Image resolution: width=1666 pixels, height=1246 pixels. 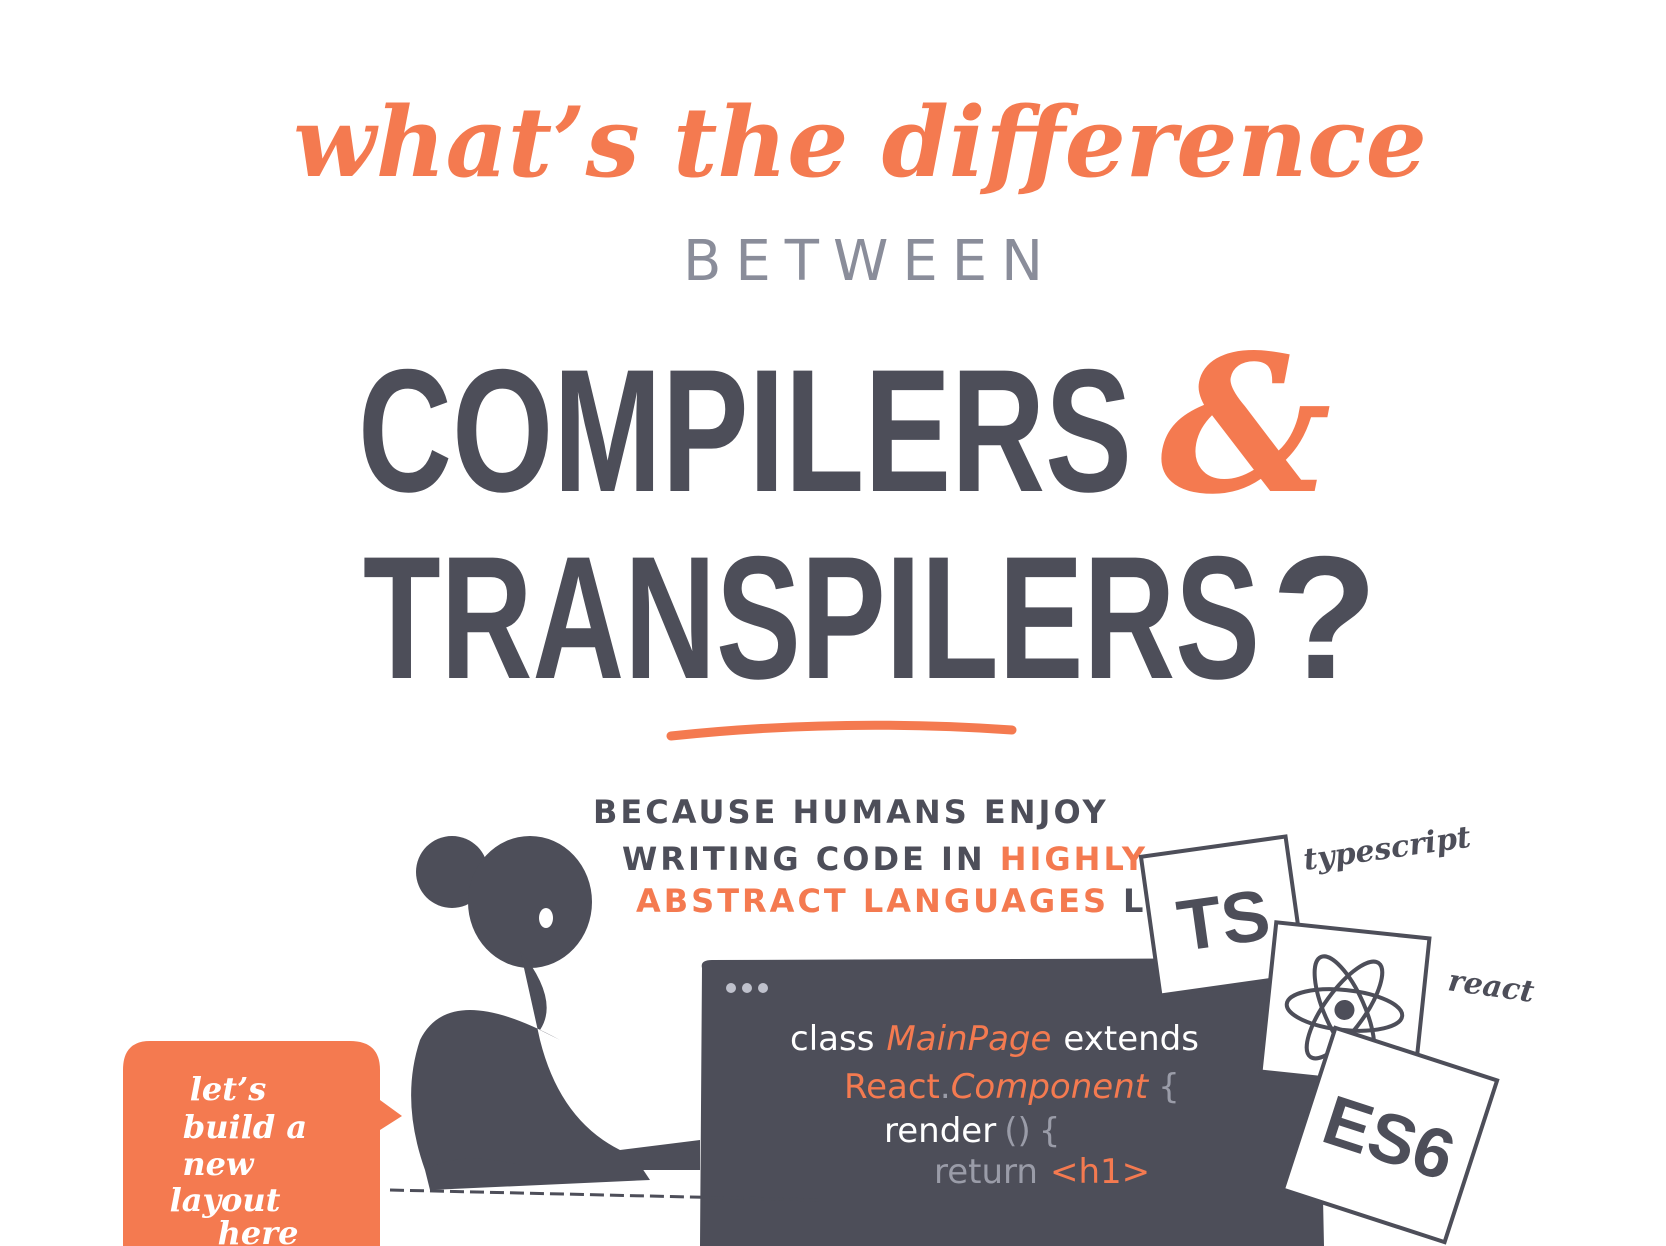 I want to click on caption-highlight: ABSTRACT LANGUAGES, so click(x=872, y=901).